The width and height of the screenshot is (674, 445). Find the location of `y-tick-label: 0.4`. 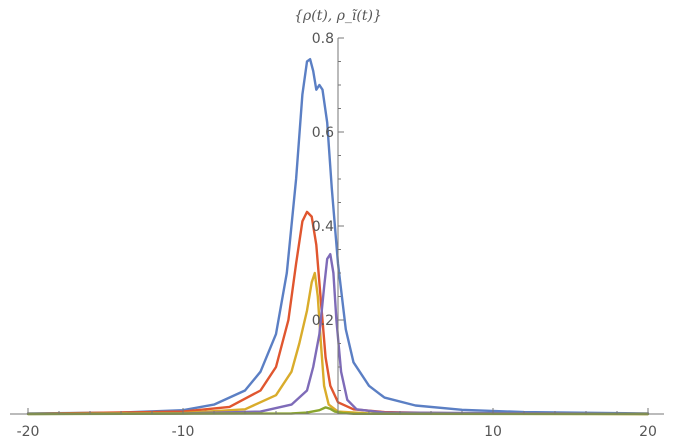

y-tick-label: 0.4 is located at coordinates (323, 227).